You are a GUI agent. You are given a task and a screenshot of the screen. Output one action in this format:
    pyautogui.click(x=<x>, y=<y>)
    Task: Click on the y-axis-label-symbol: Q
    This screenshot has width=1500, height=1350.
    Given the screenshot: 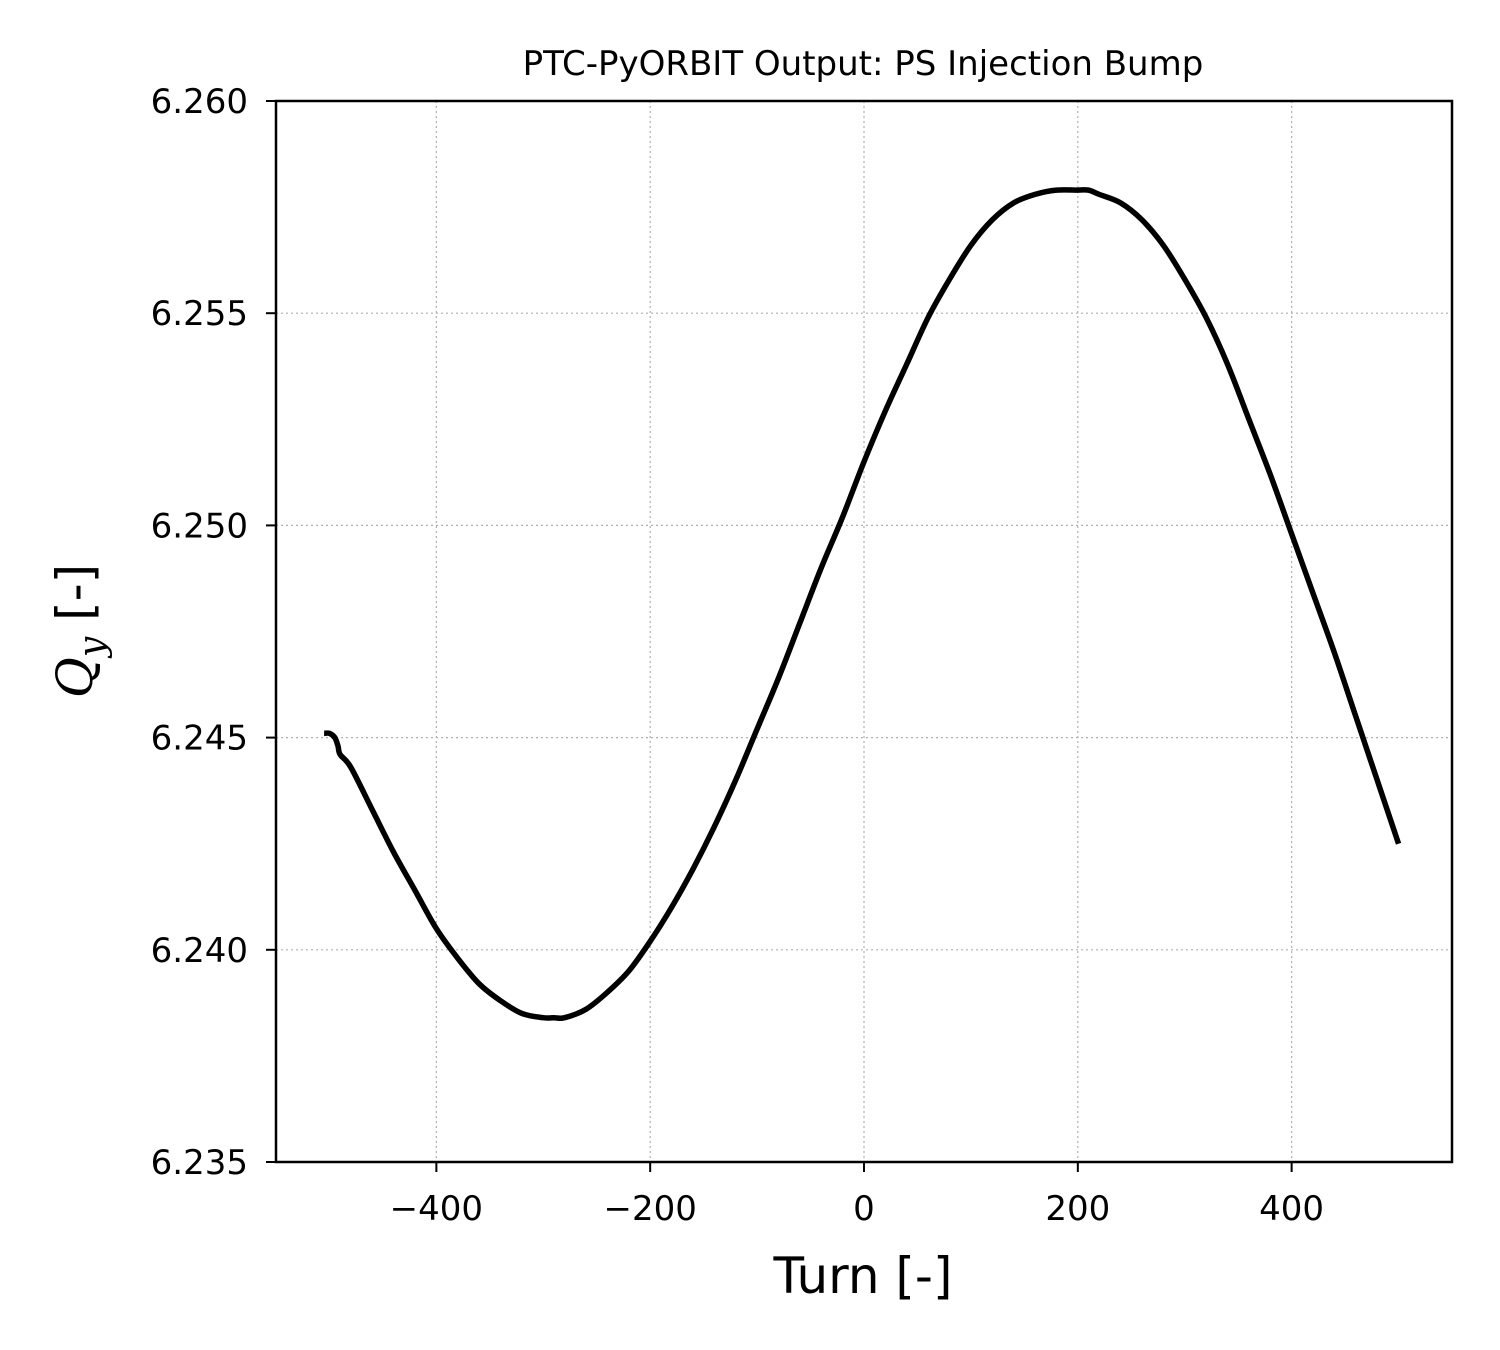 What is the action you would take?
    pyautogui.click(x=75, y=677)
    